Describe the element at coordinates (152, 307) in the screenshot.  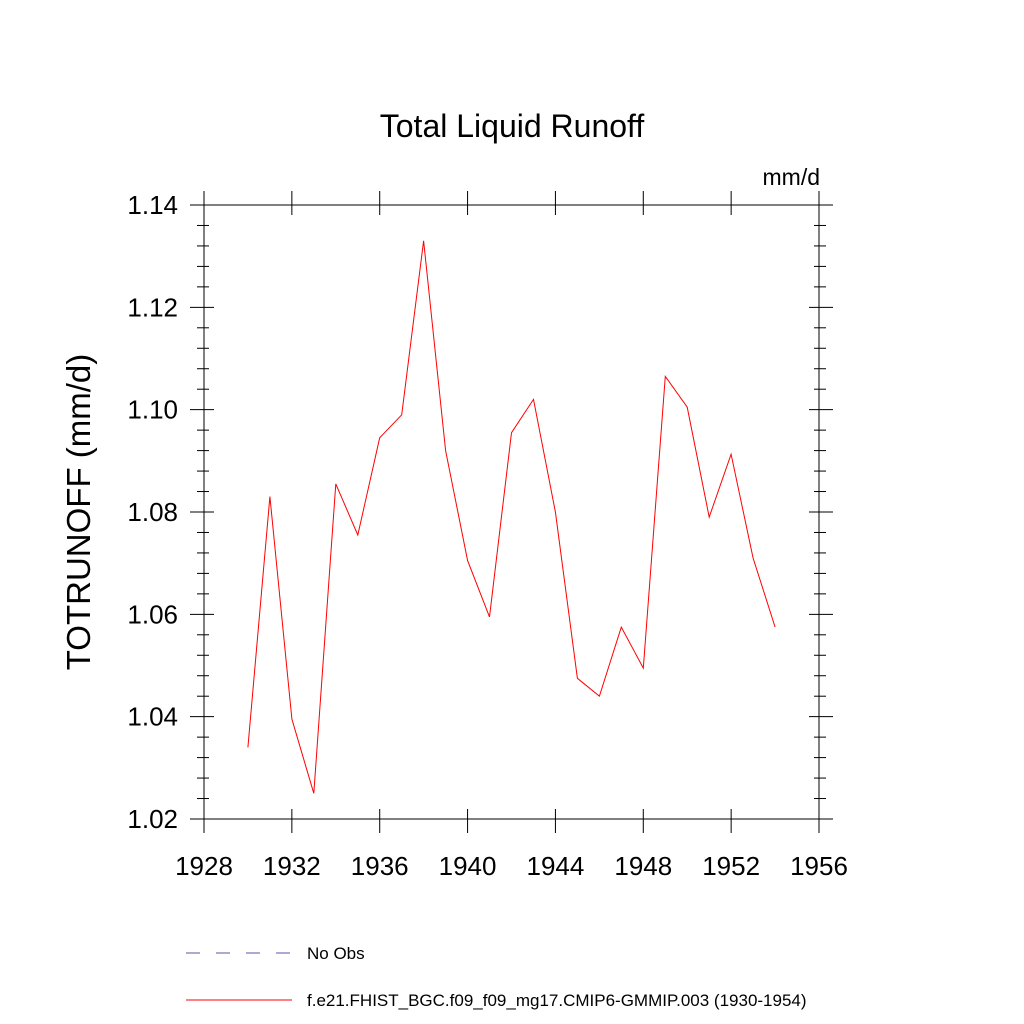
I see `y-tick-label: 1.12` at that location.